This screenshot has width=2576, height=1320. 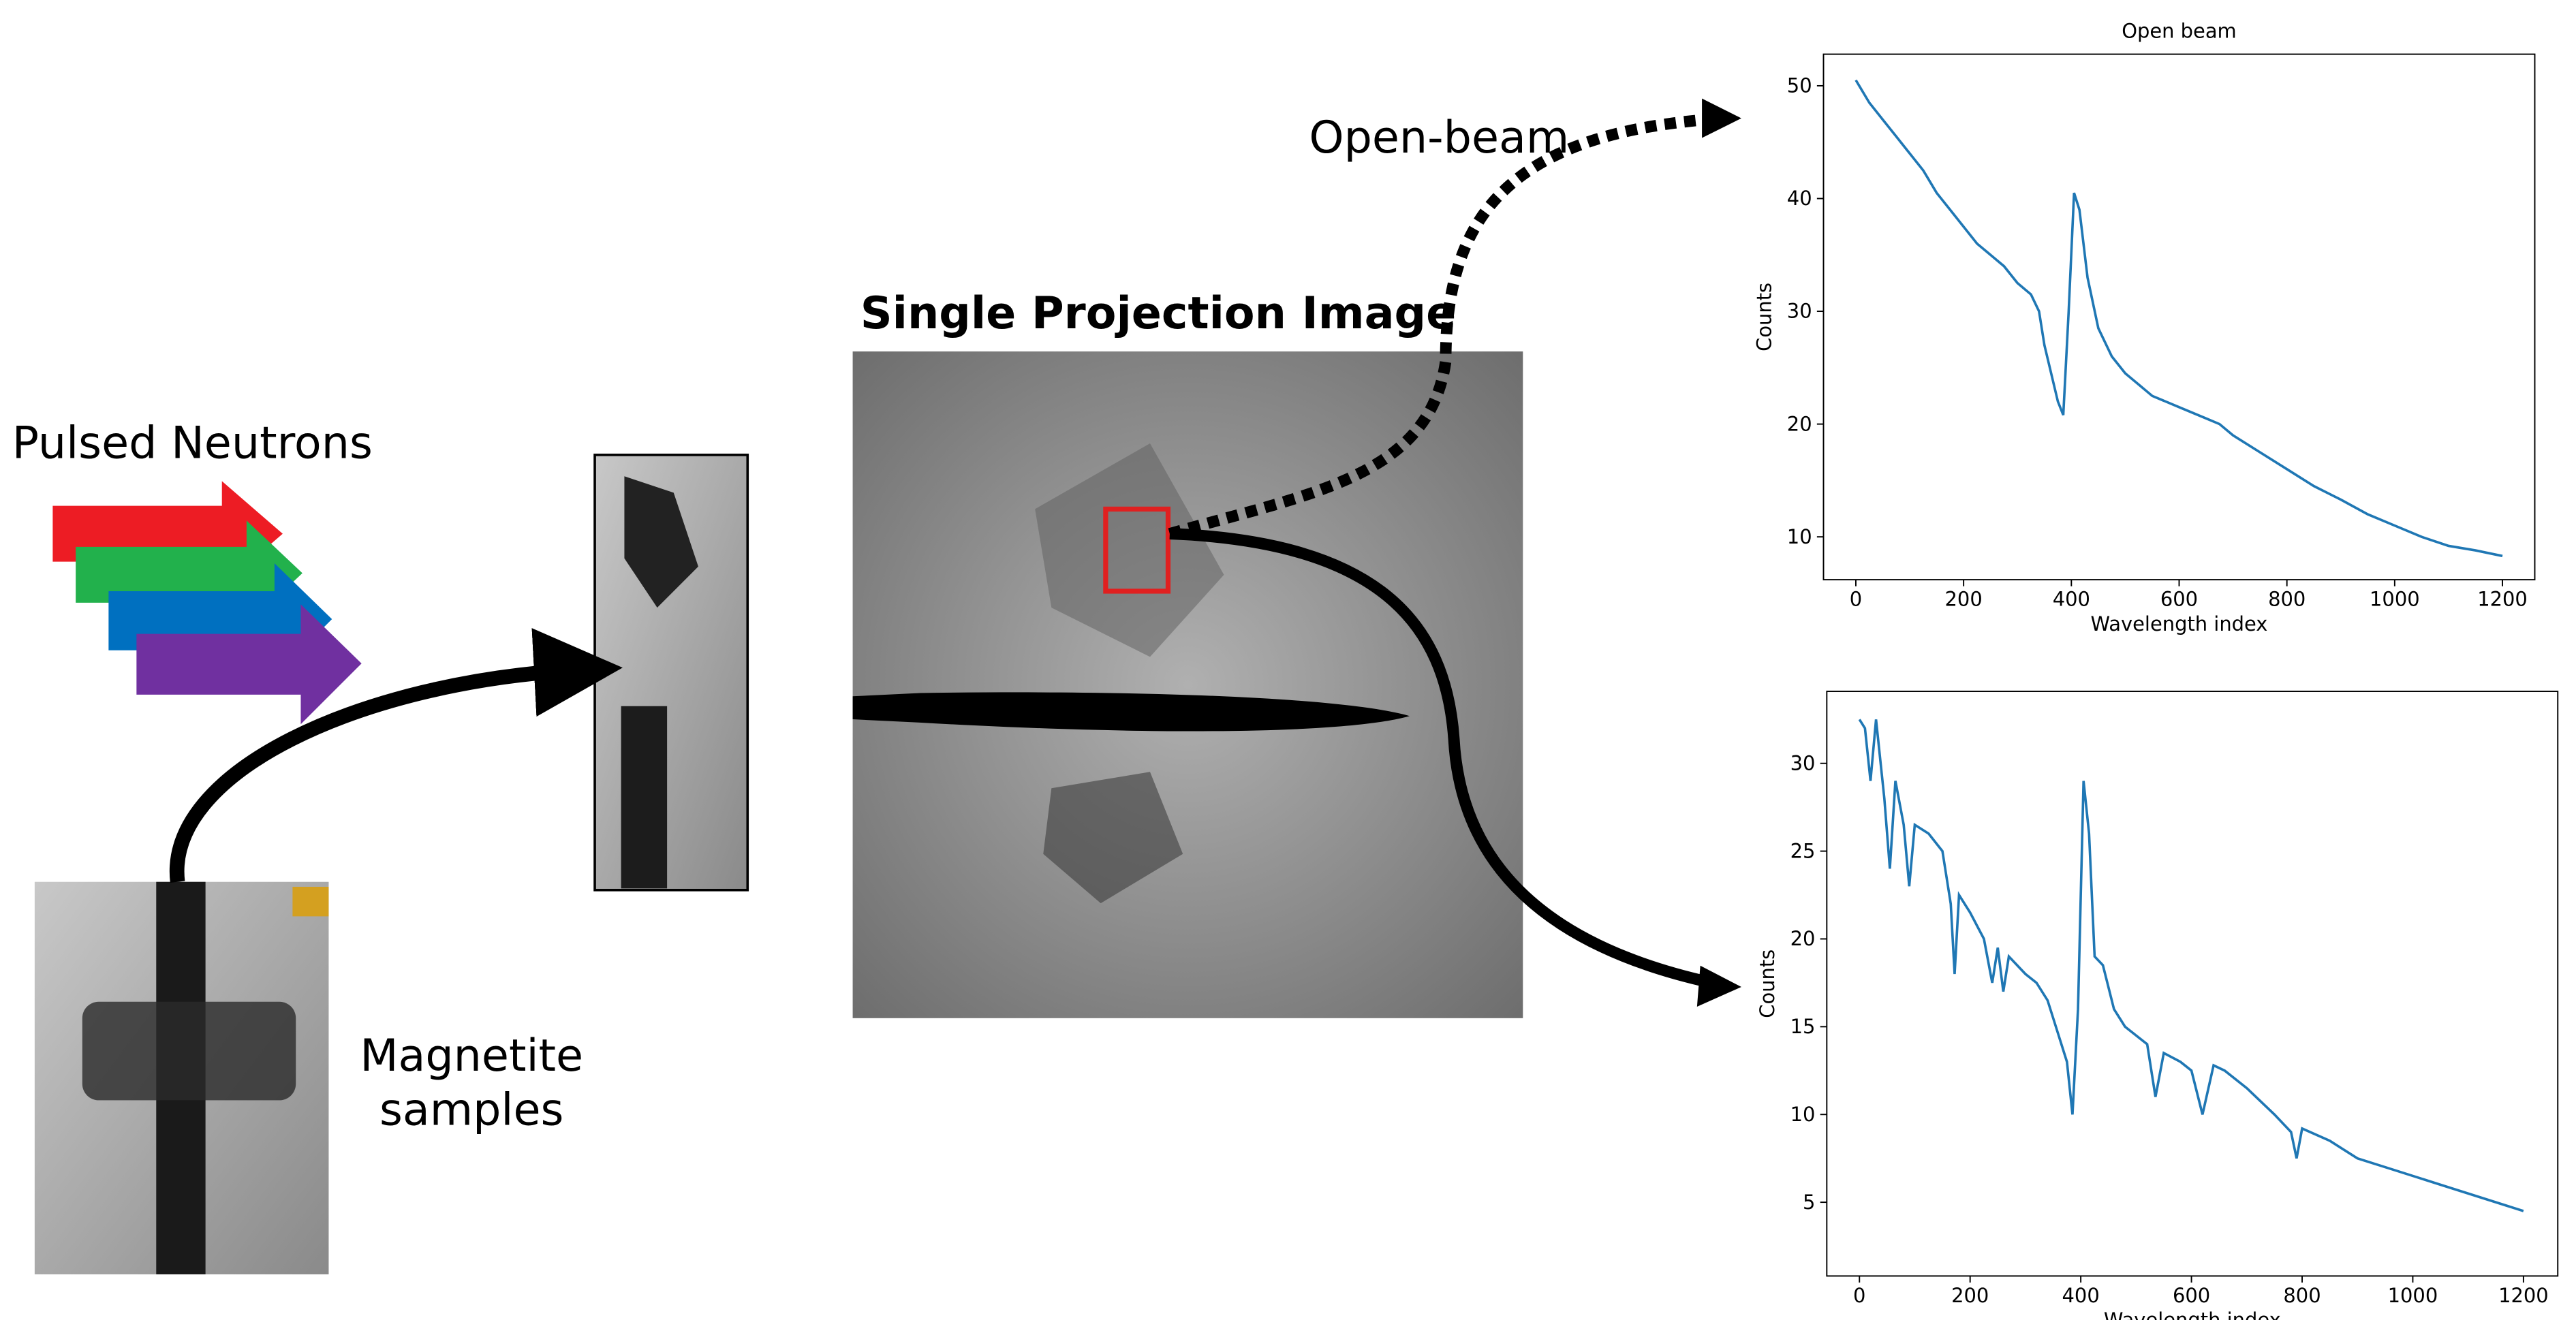 What do you see at coordinates (396, 756) in the screenshot?
I see `arrow` at bounding box center [396, 756].